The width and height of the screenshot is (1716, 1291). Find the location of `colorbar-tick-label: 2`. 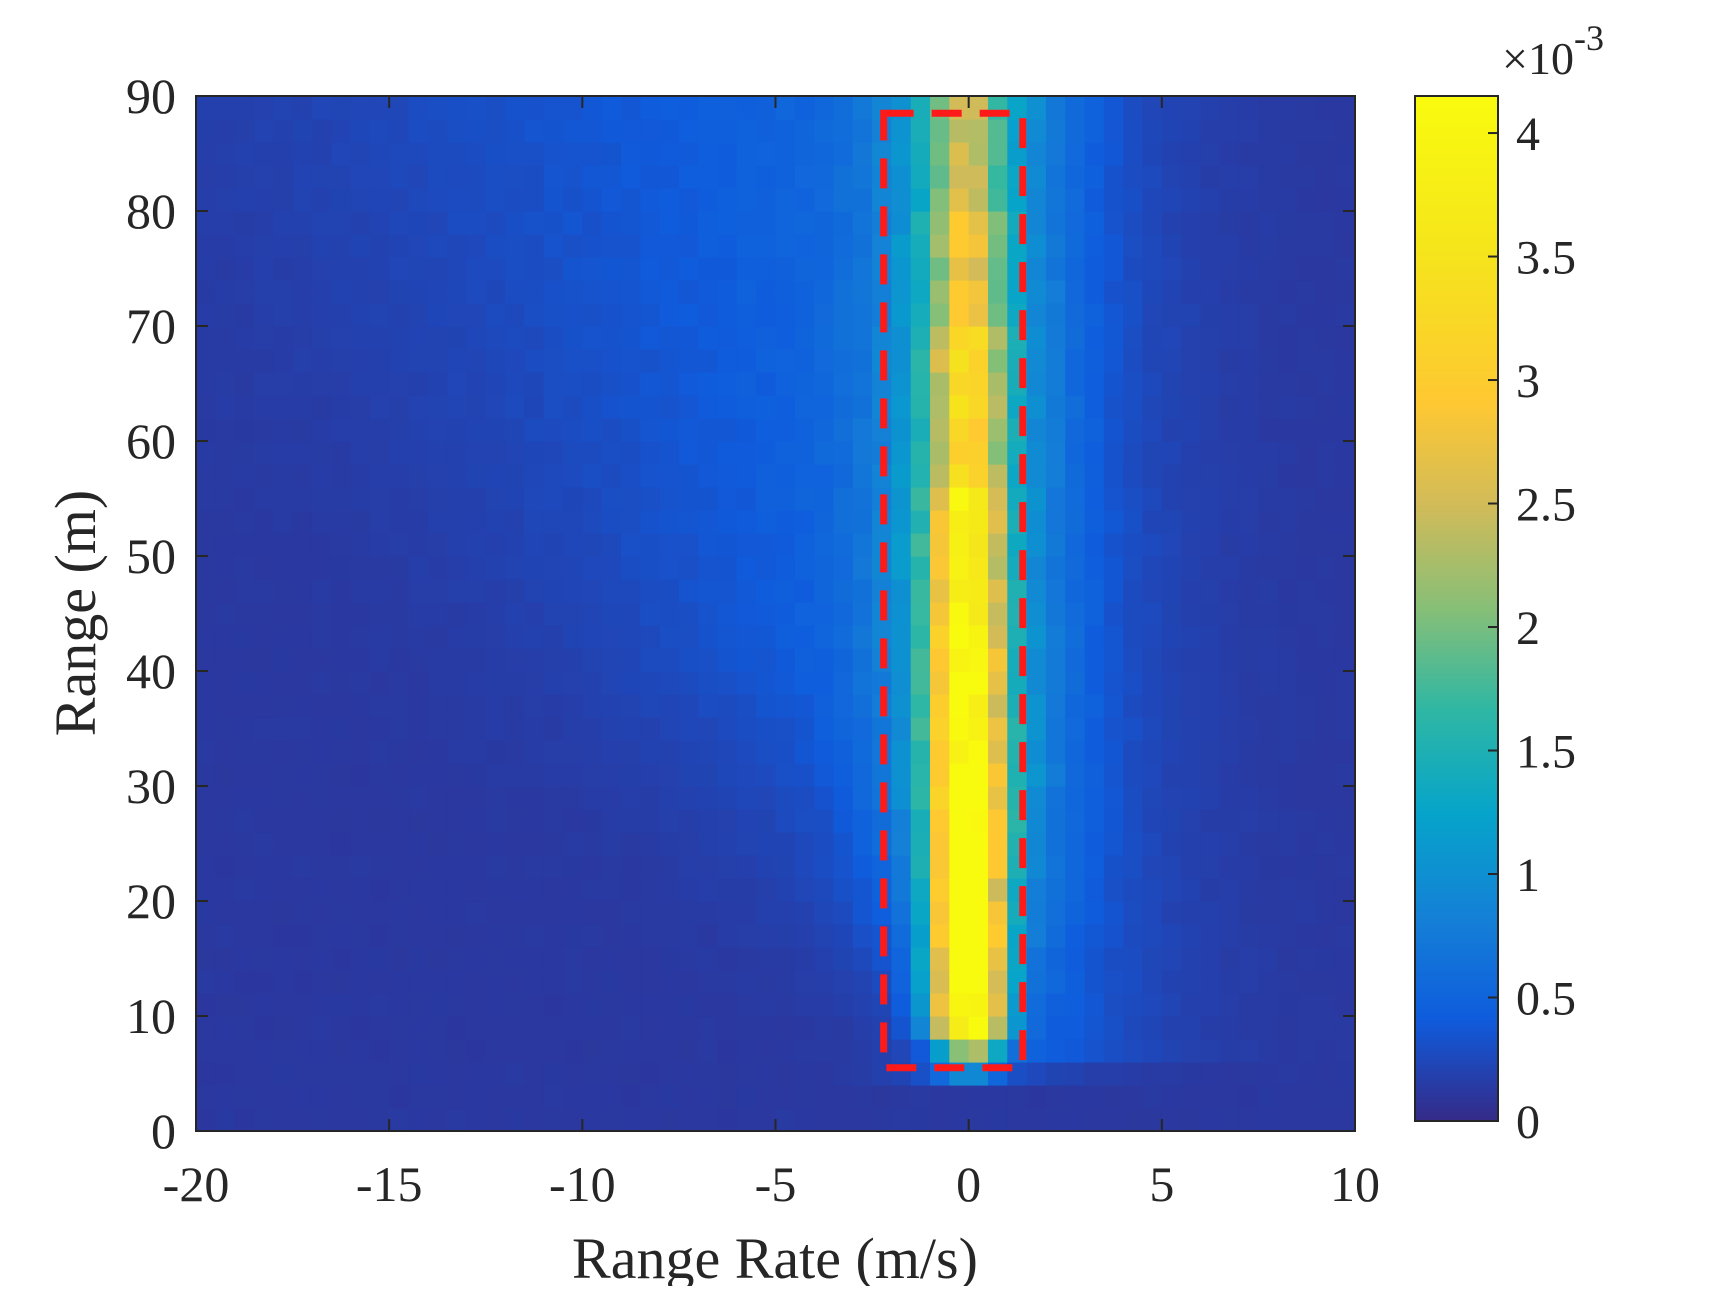

colorbar-tick-label: 2 is located at coordinates (1528, 628).